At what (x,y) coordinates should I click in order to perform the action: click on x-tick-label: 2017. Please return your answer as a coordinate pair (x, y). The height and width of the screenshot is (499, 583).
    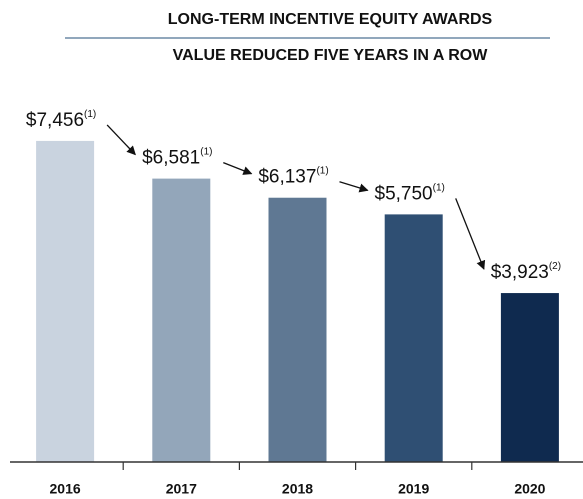
    Looking at the image, I should click on (181, 489).